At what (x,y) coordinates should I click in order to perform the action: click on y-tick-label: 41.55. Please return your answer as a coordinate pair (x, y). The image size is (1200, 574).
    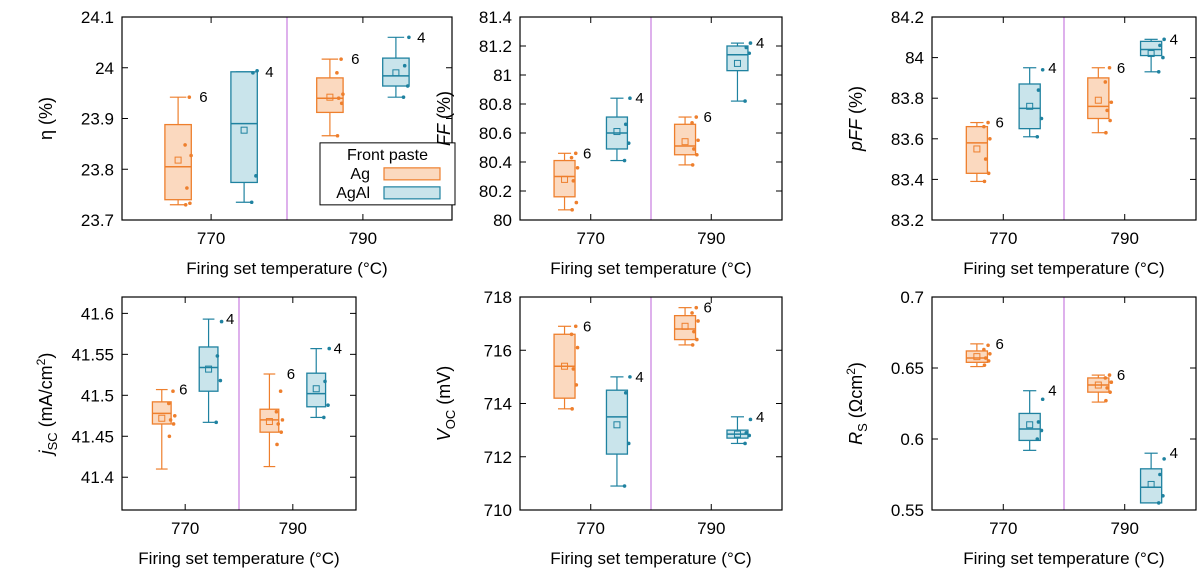
    Looking at the image, I should click on (92, 354).